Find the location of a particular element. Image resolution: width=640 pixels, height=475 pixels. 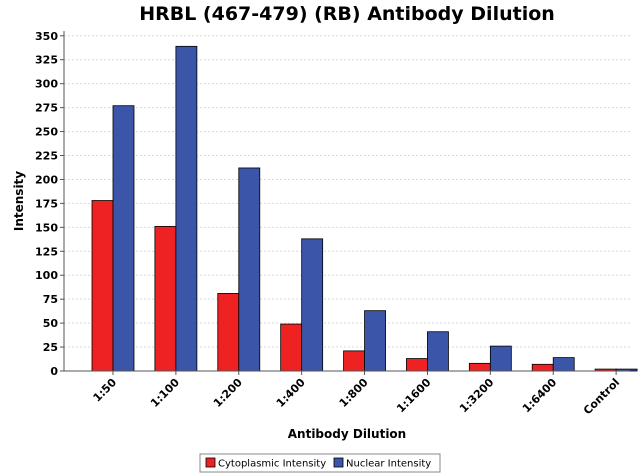

y-axis-title: Intensity is located at coordinates (19, 201).